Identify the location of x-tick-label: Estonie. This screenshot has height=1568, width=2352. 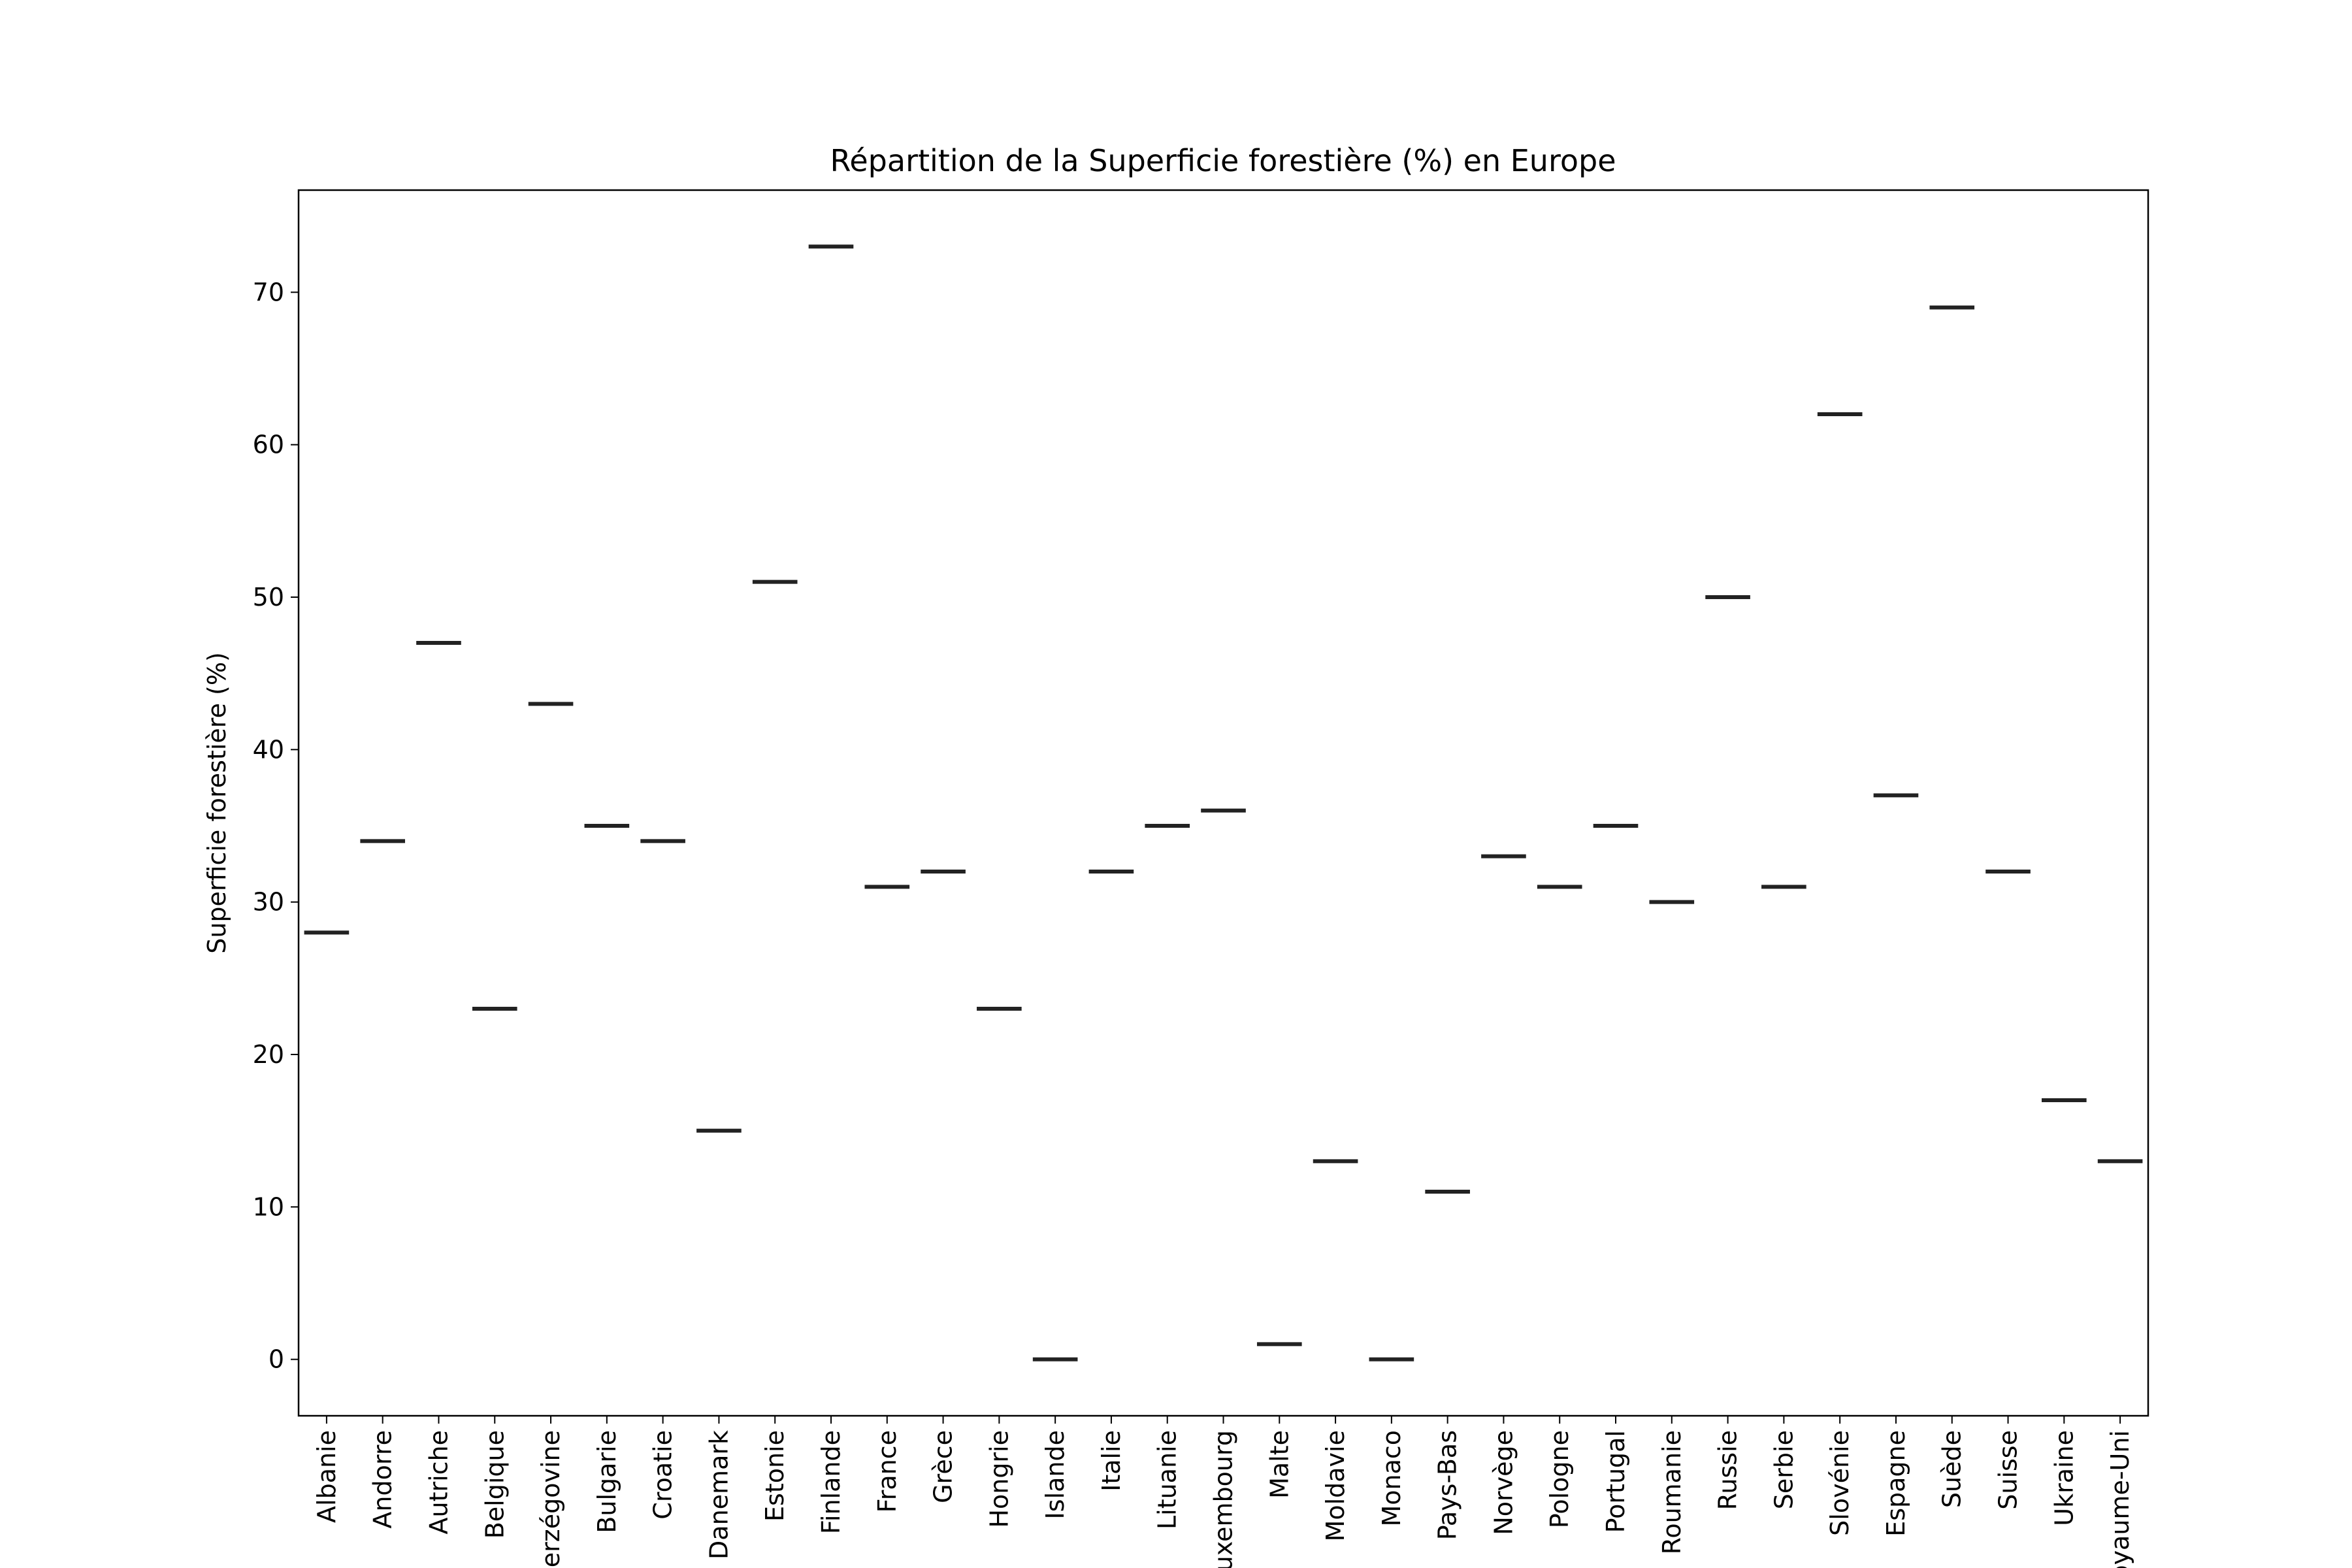
(774, 1476).